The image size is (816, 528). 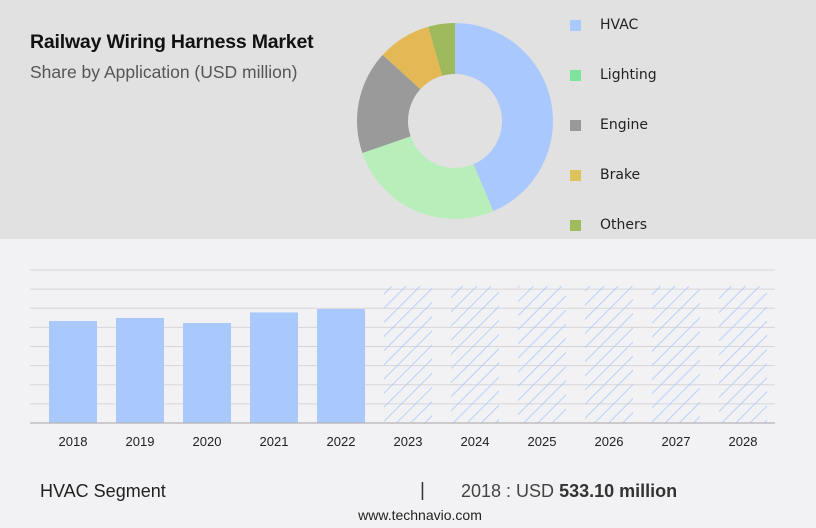 I want to click on bar-2019, so click(x=140, y=370).